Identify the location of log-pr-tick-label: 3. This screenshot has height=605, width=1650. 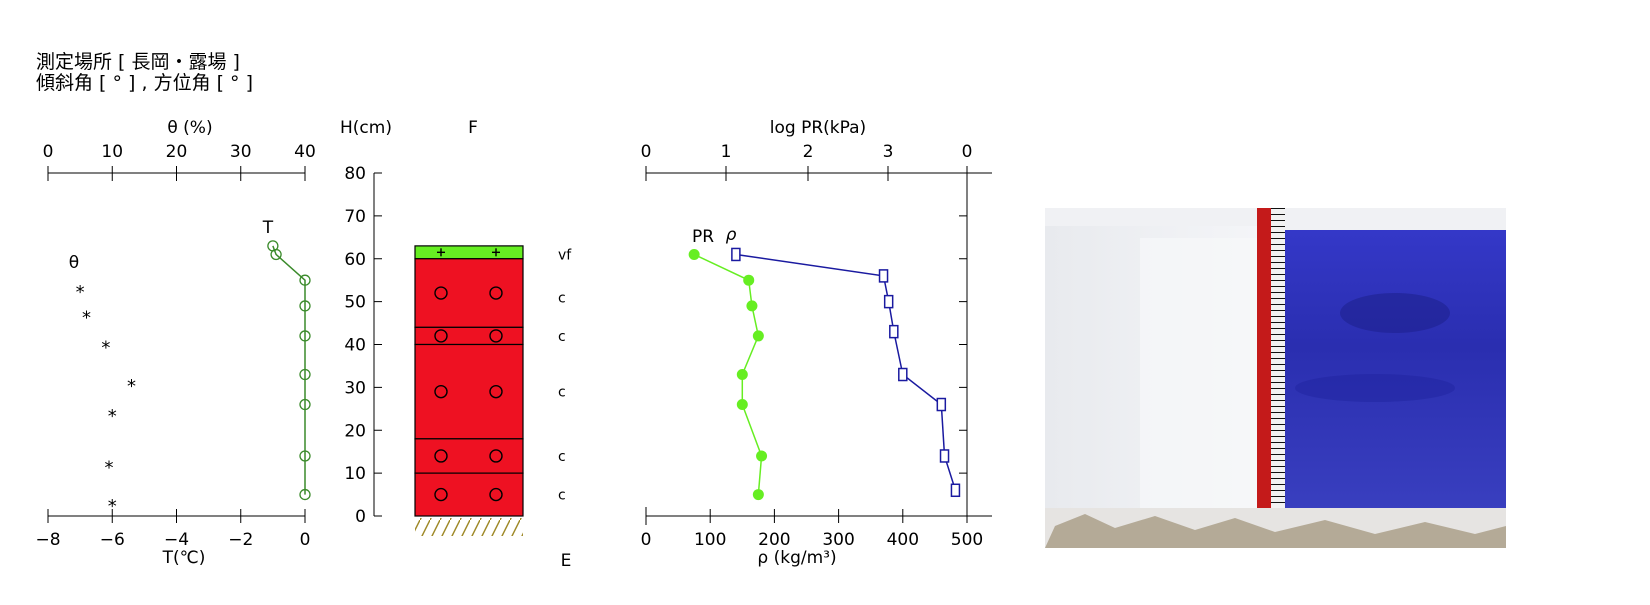
(888, 152).